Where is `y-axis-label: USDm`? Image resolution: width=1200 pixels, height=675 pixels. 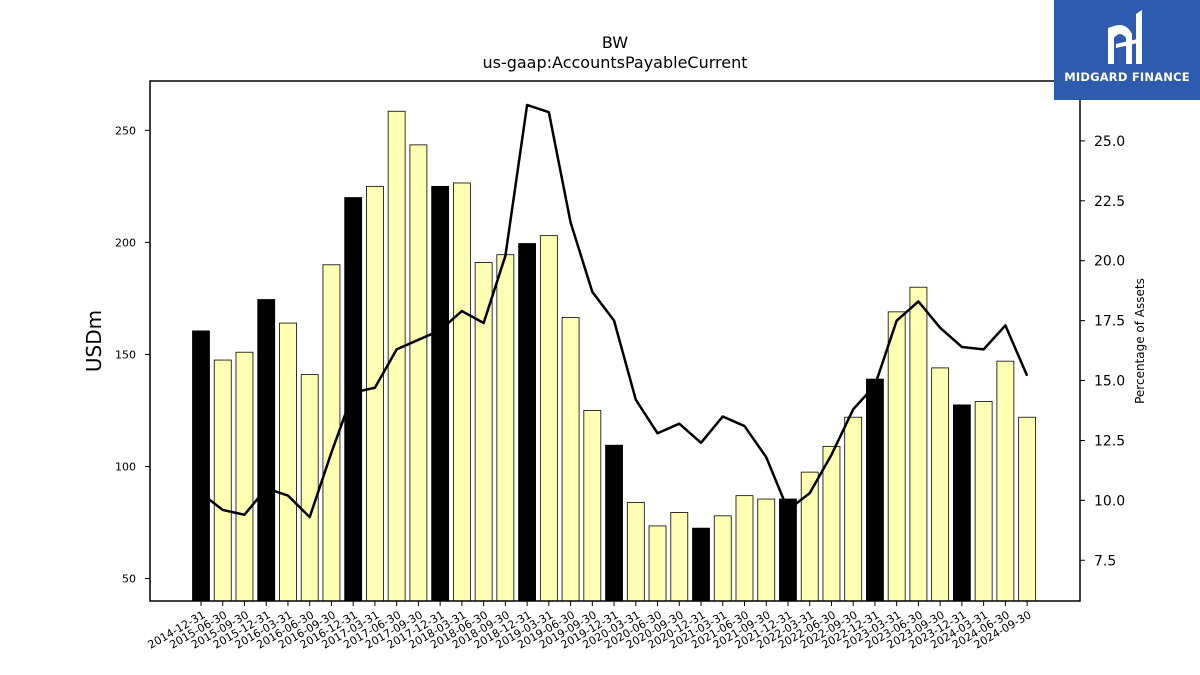
y-axis-label: USDm is located at coordinates (94, 341).